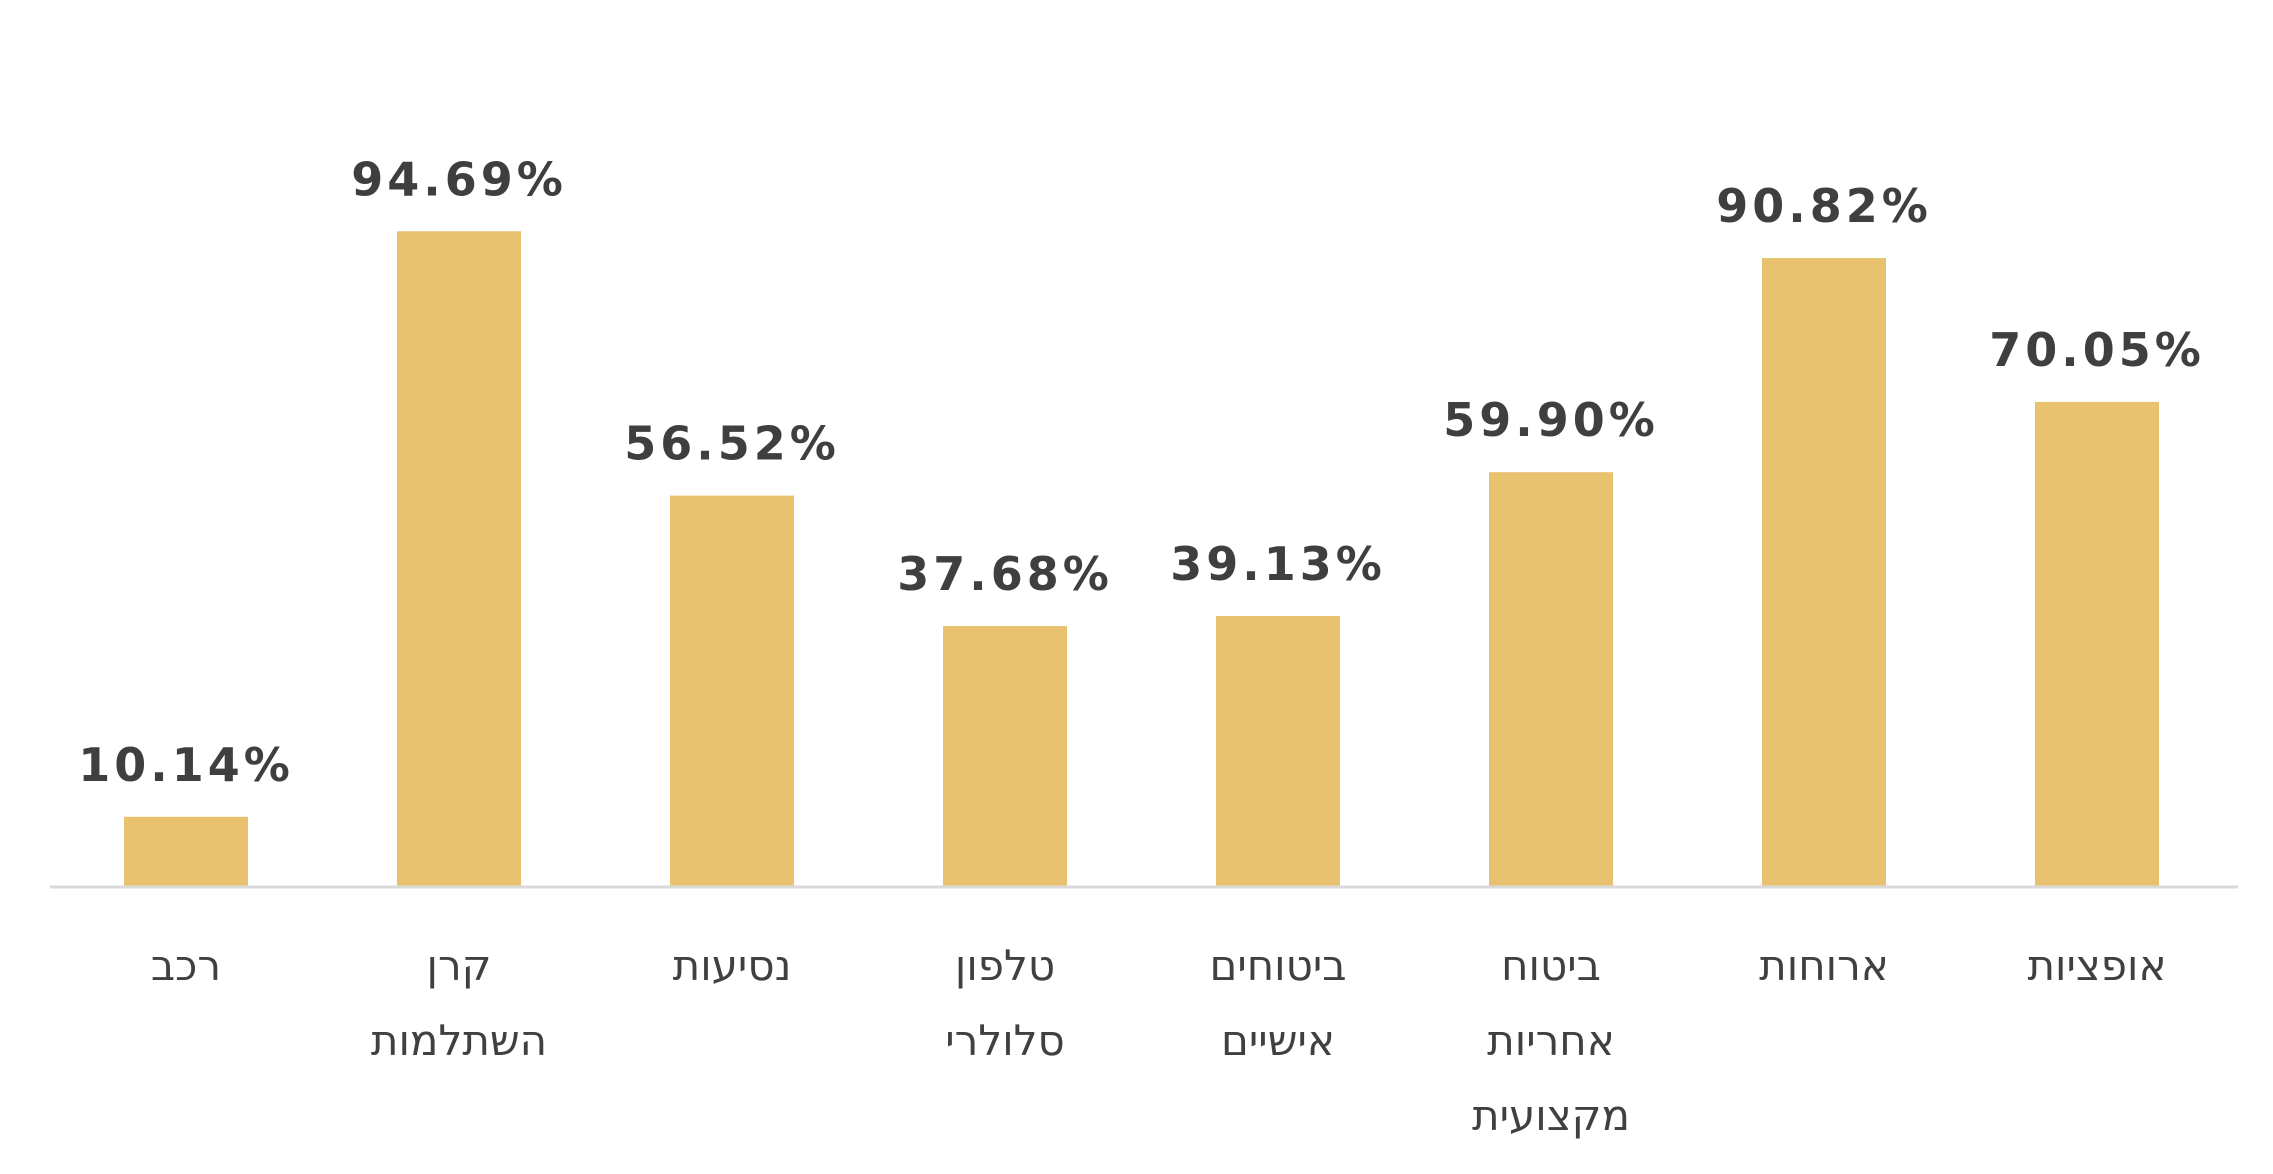  What do you see at coordinates (732, 444) in the screenshot?
I see `value-label-2: 56.52%` at bounding box center [732, 444].